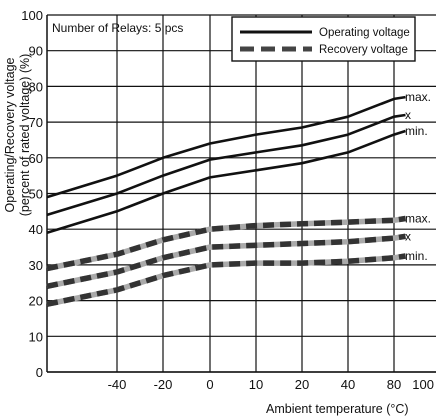 The image size is (436, 419). What do you see at coordinates (36, 229) in the screenshot?
I see `y-tick-label: 40` at bounding box center [36, 229].